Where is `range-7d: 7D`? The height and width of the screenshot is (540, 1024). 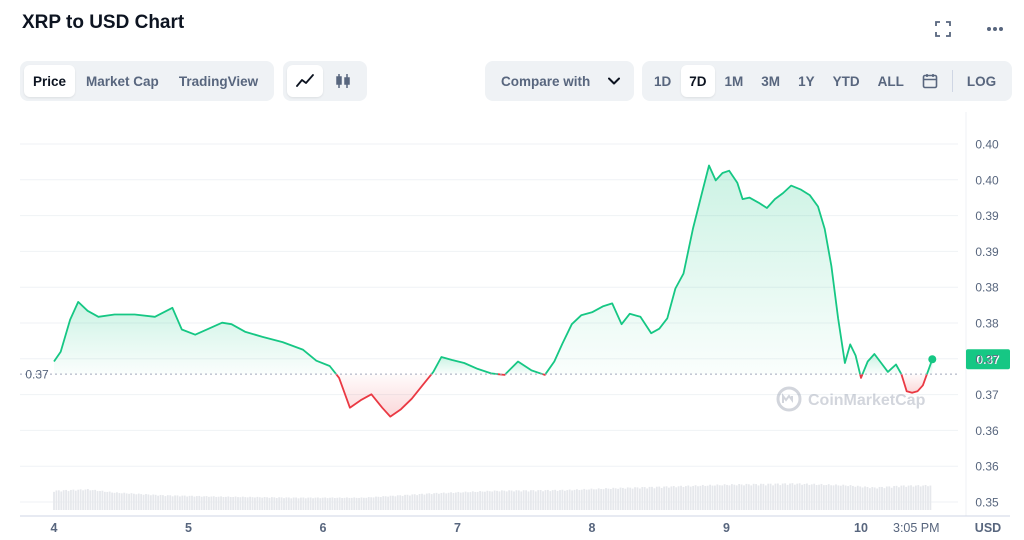
range-7d: 7D is located at coordinates (698, 81).